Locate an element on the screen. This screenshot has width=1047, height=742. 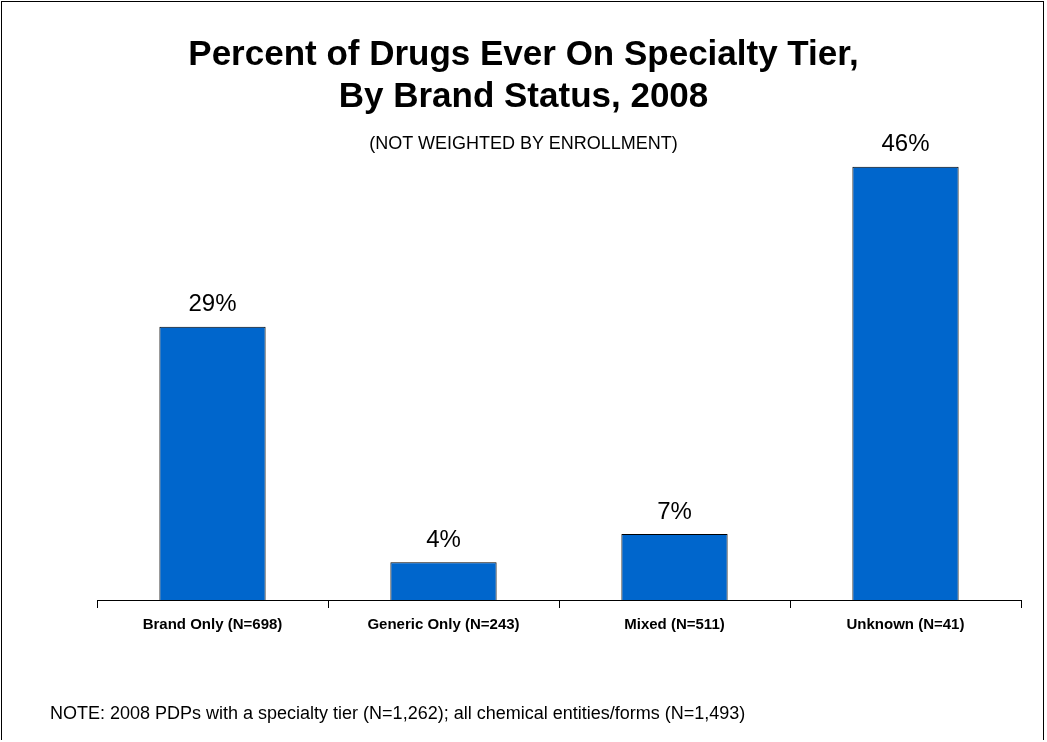
text: NOTE: 2008 PDPs with a specialty tier (N=1,262); all chemical entities/forms (N=1,493) is located at coordinates (398, 713).